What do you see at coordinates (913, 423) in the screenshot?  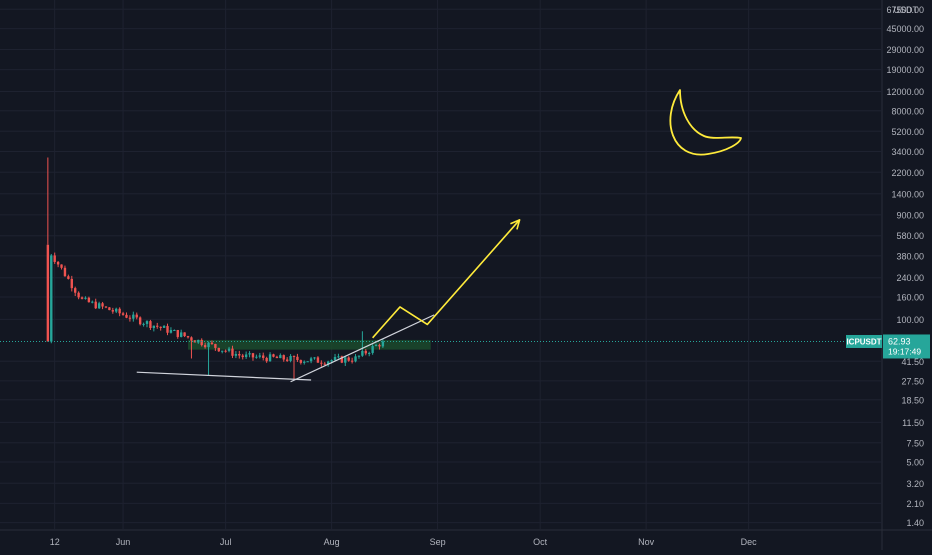 I see `y-tick-label: 11.50` at bounding box center [913, 423].